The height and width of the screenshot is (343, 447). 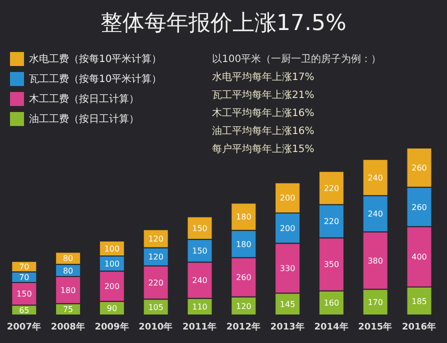 I want to click on text: 木工平均每年上涨16%, so click(x=264, y=113).